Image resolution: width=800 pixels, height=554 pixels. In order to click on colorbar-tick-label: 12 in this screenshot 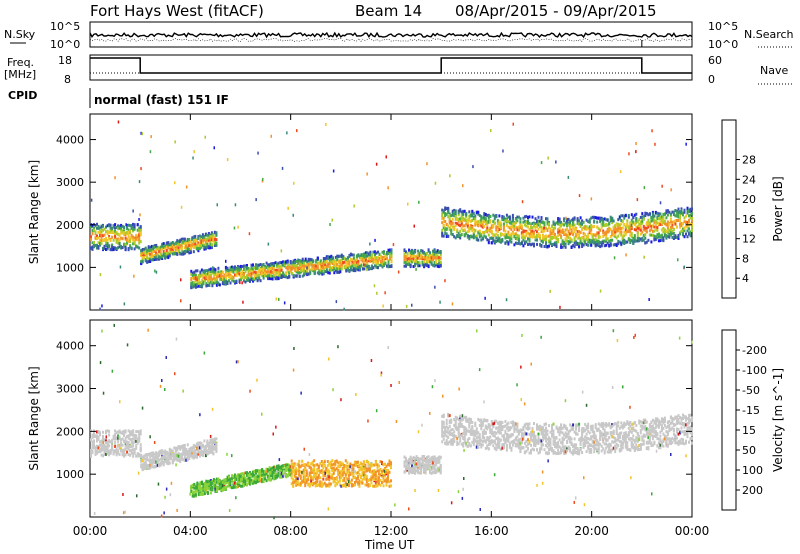, I will do `click(749, 239)`.